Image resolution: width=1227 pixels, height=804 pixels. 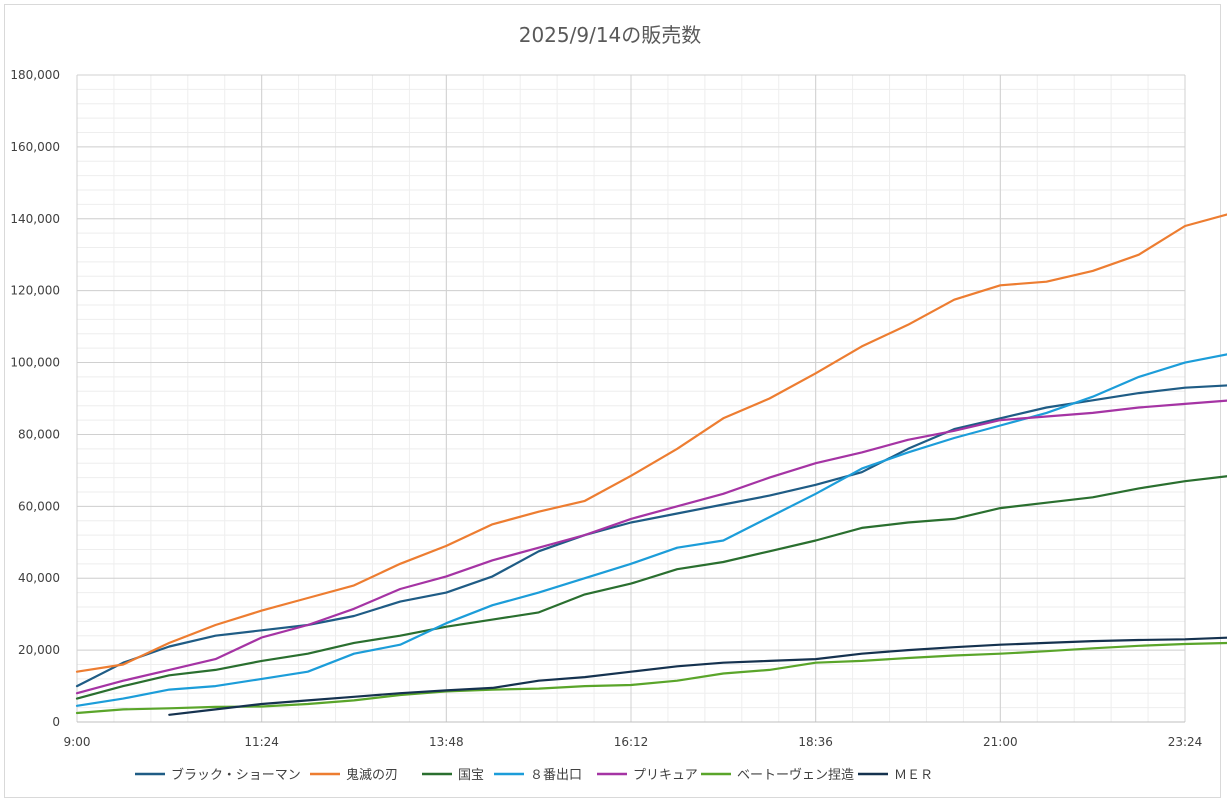 What do you see at coordinates (35, 363) in the screenshot?
I see `y-tick-label: 100,000` at bounding box center [35, 363].